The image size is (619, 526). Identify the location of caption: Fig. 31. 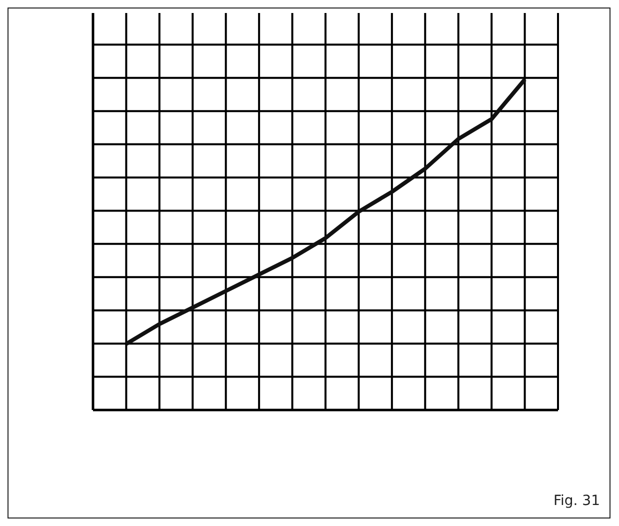
(576, 501).